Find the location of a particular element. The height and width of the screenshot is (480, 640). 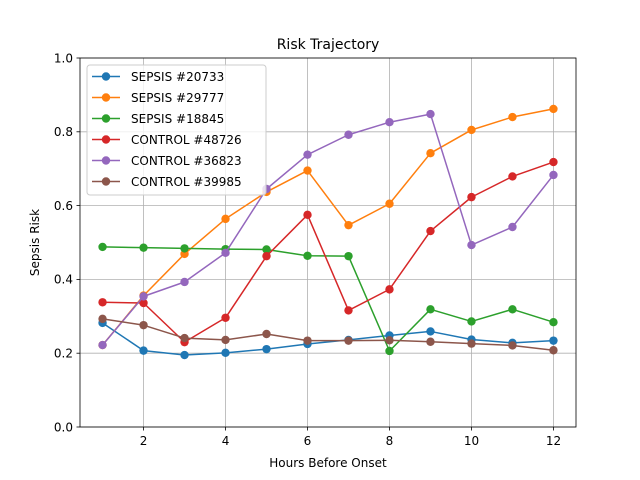

x-tick-label: 6 is located at coordinates (308, 441).